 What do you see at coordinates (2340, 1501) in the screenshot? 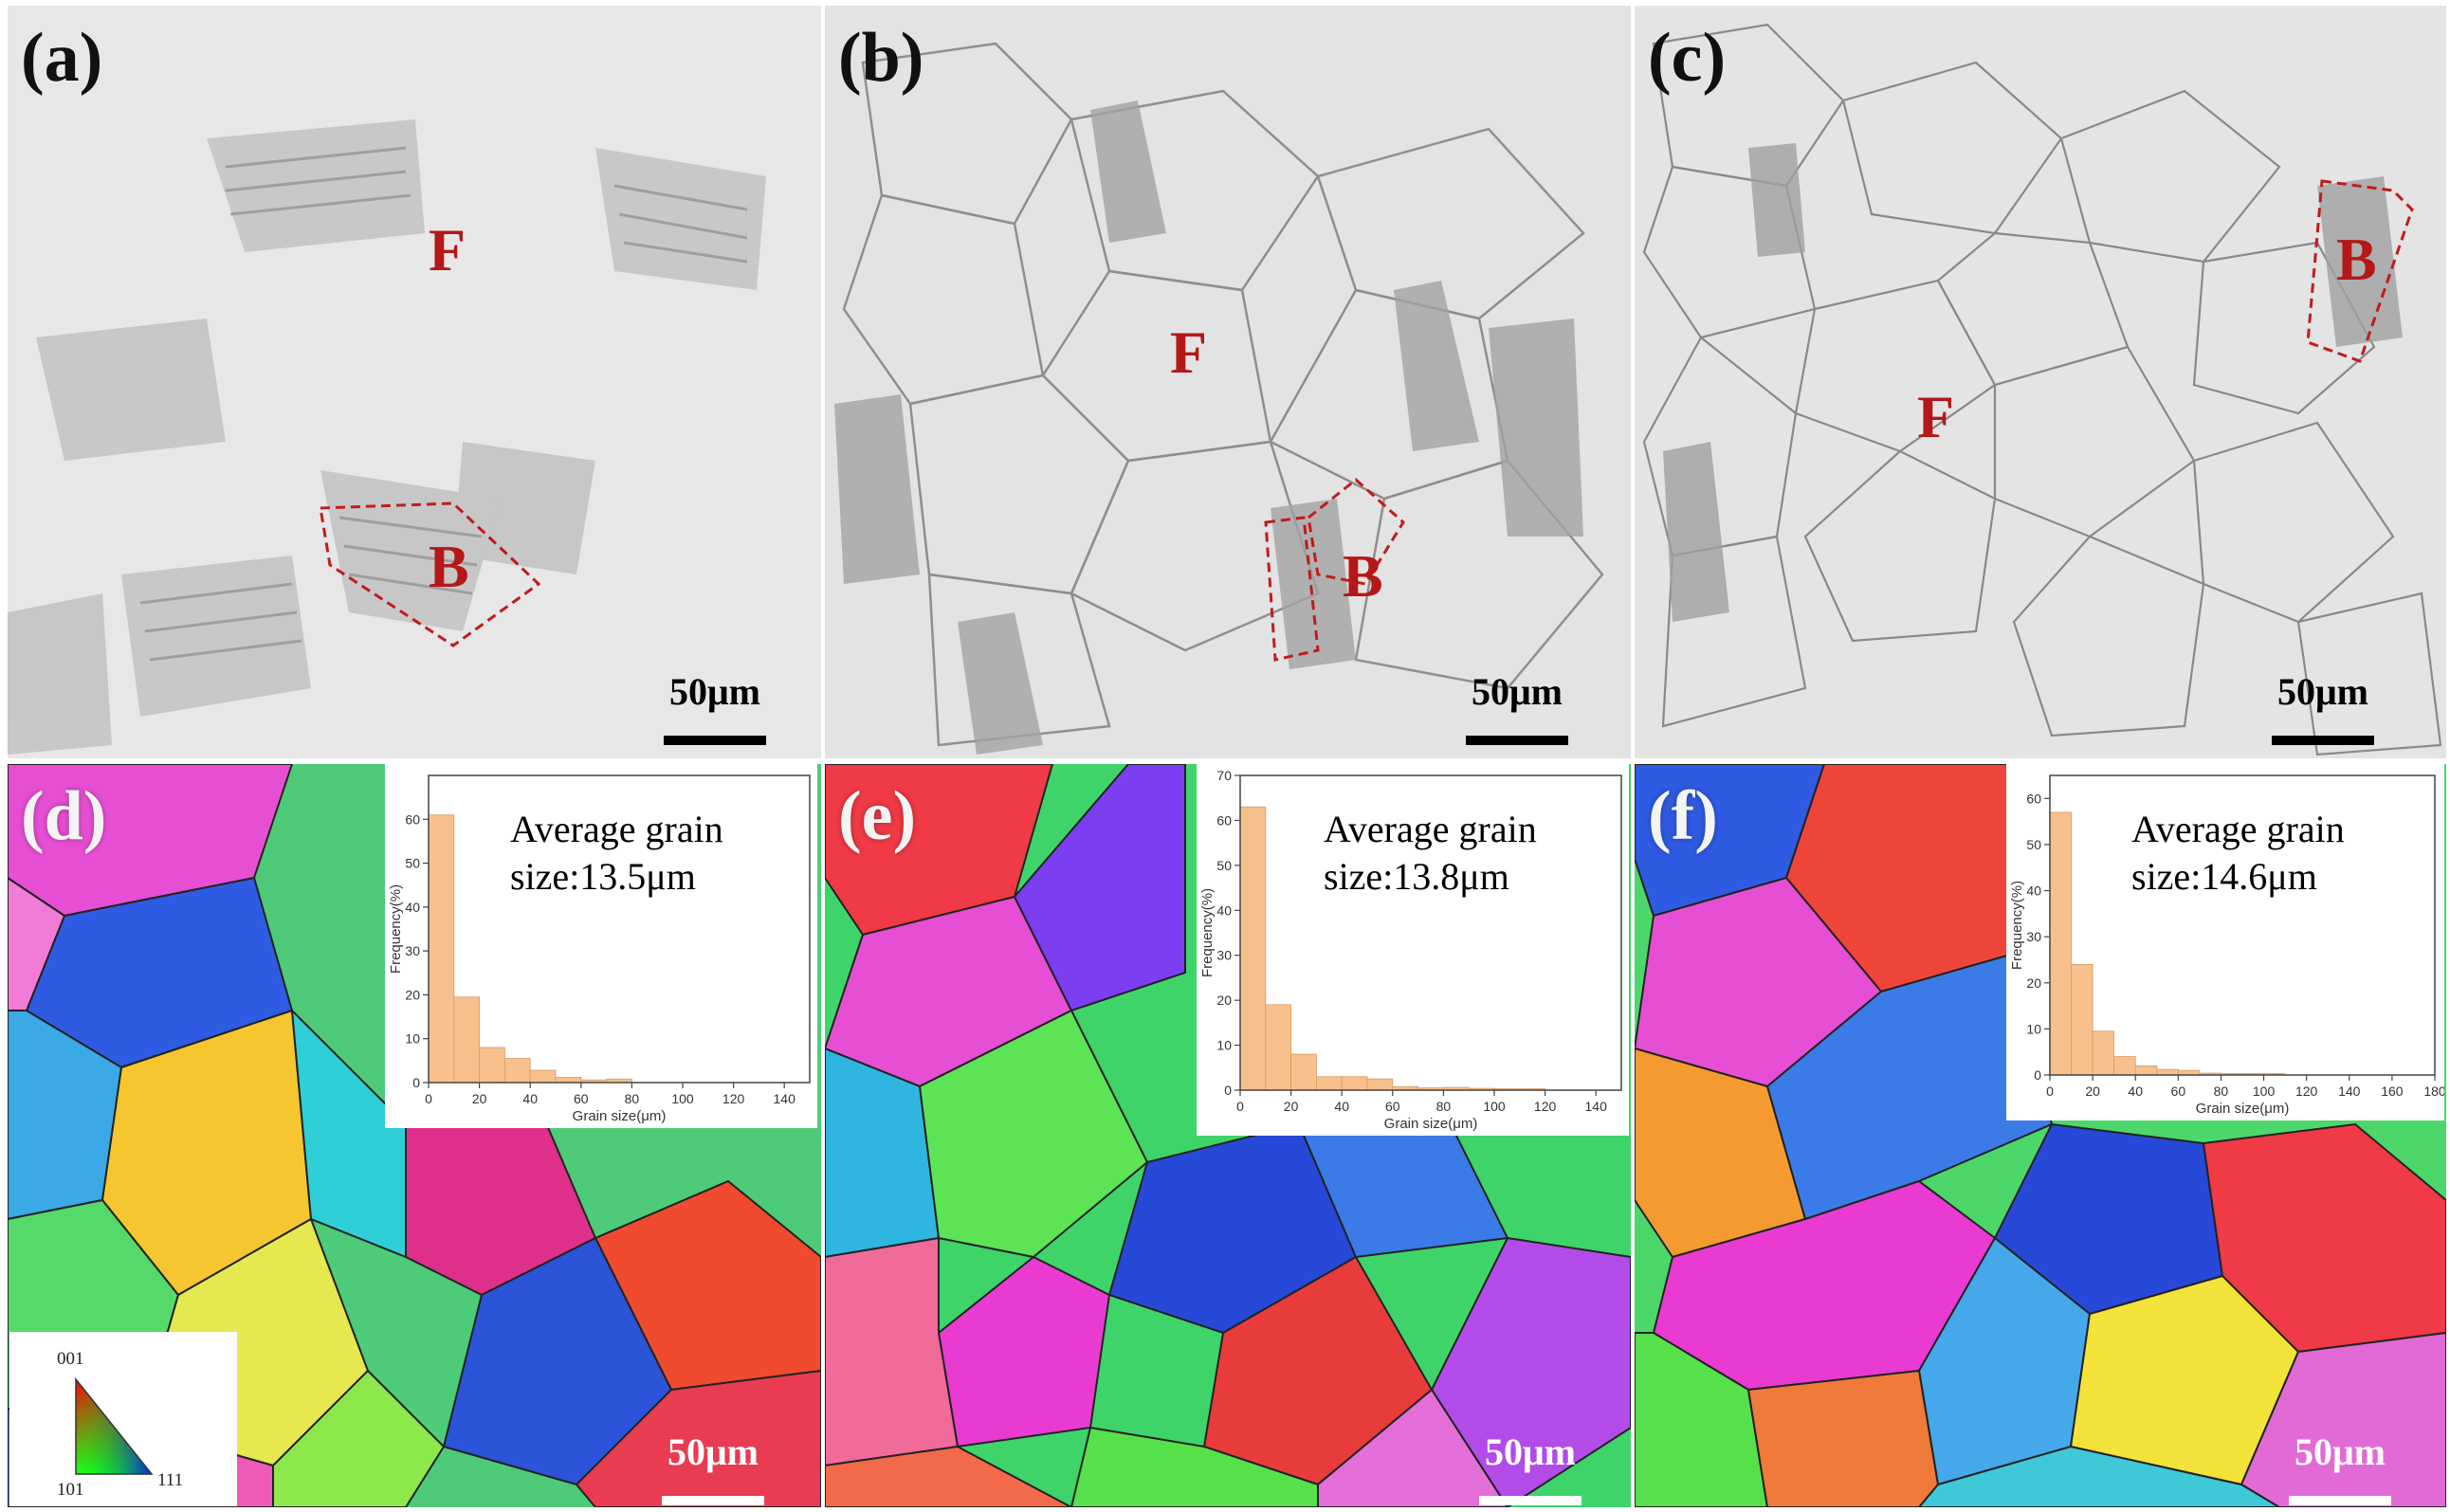
I see `scale-bar-line-f` at bounding box center [2340, 1501].